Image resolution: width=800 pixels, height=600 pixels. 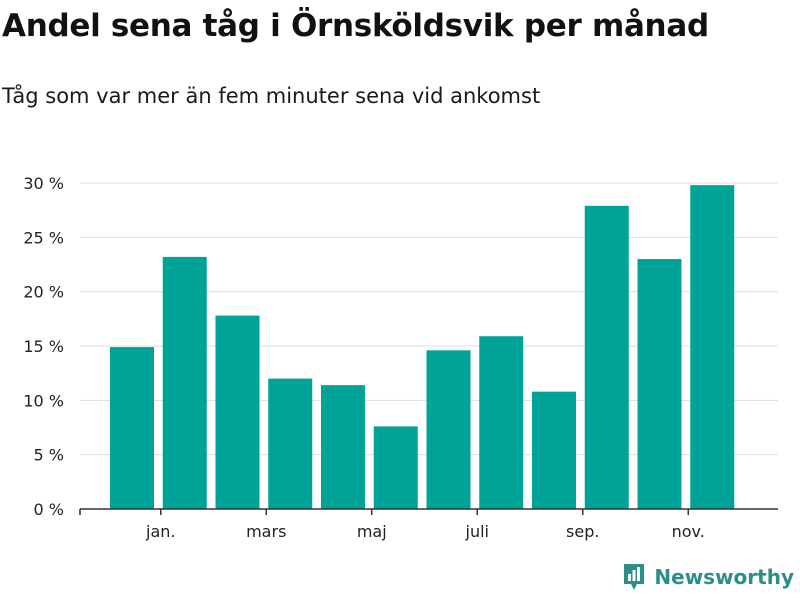 What do you see at coordinates (343, 447) in the screenshot?
I see `bar-apr` at bounding box center [343, 447].